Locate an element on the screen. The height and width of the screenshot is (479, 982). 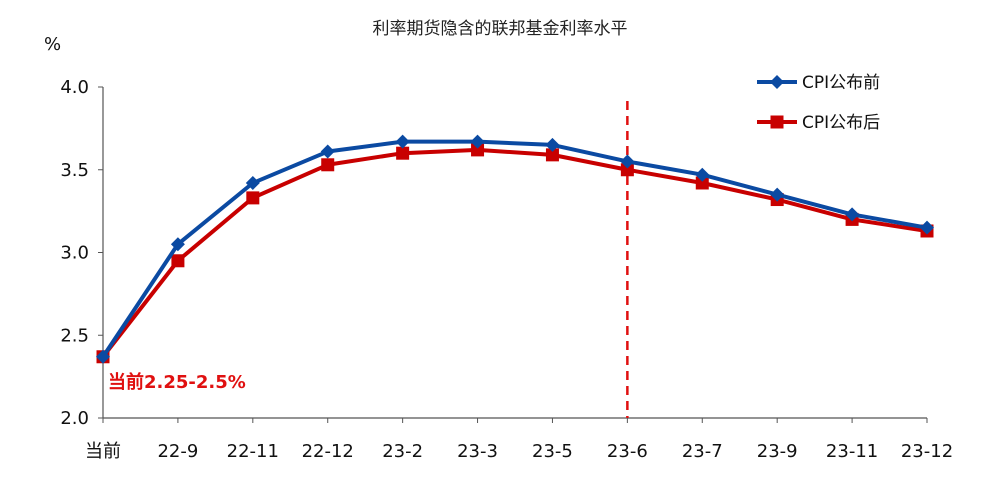
y-tick-label: 4.0 is located at coordinates (74, 87).